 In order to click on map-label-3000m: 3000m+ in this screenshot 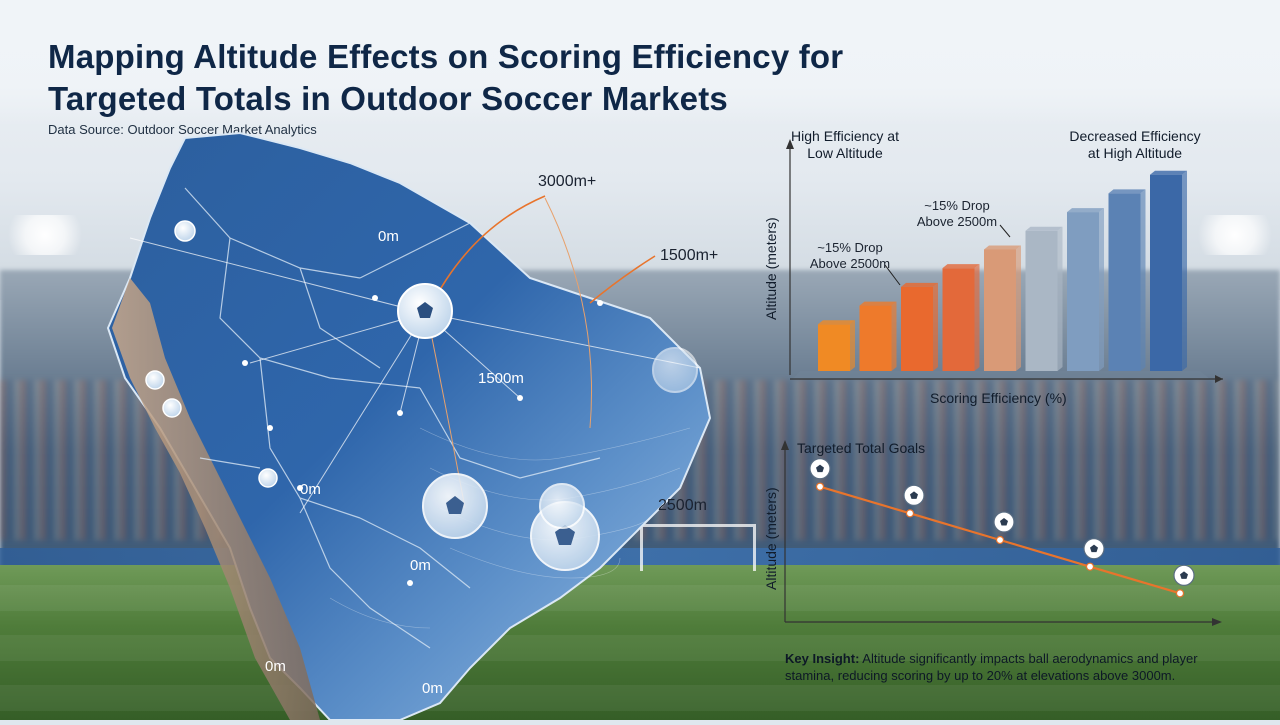, I will do `click(567, 181)`.